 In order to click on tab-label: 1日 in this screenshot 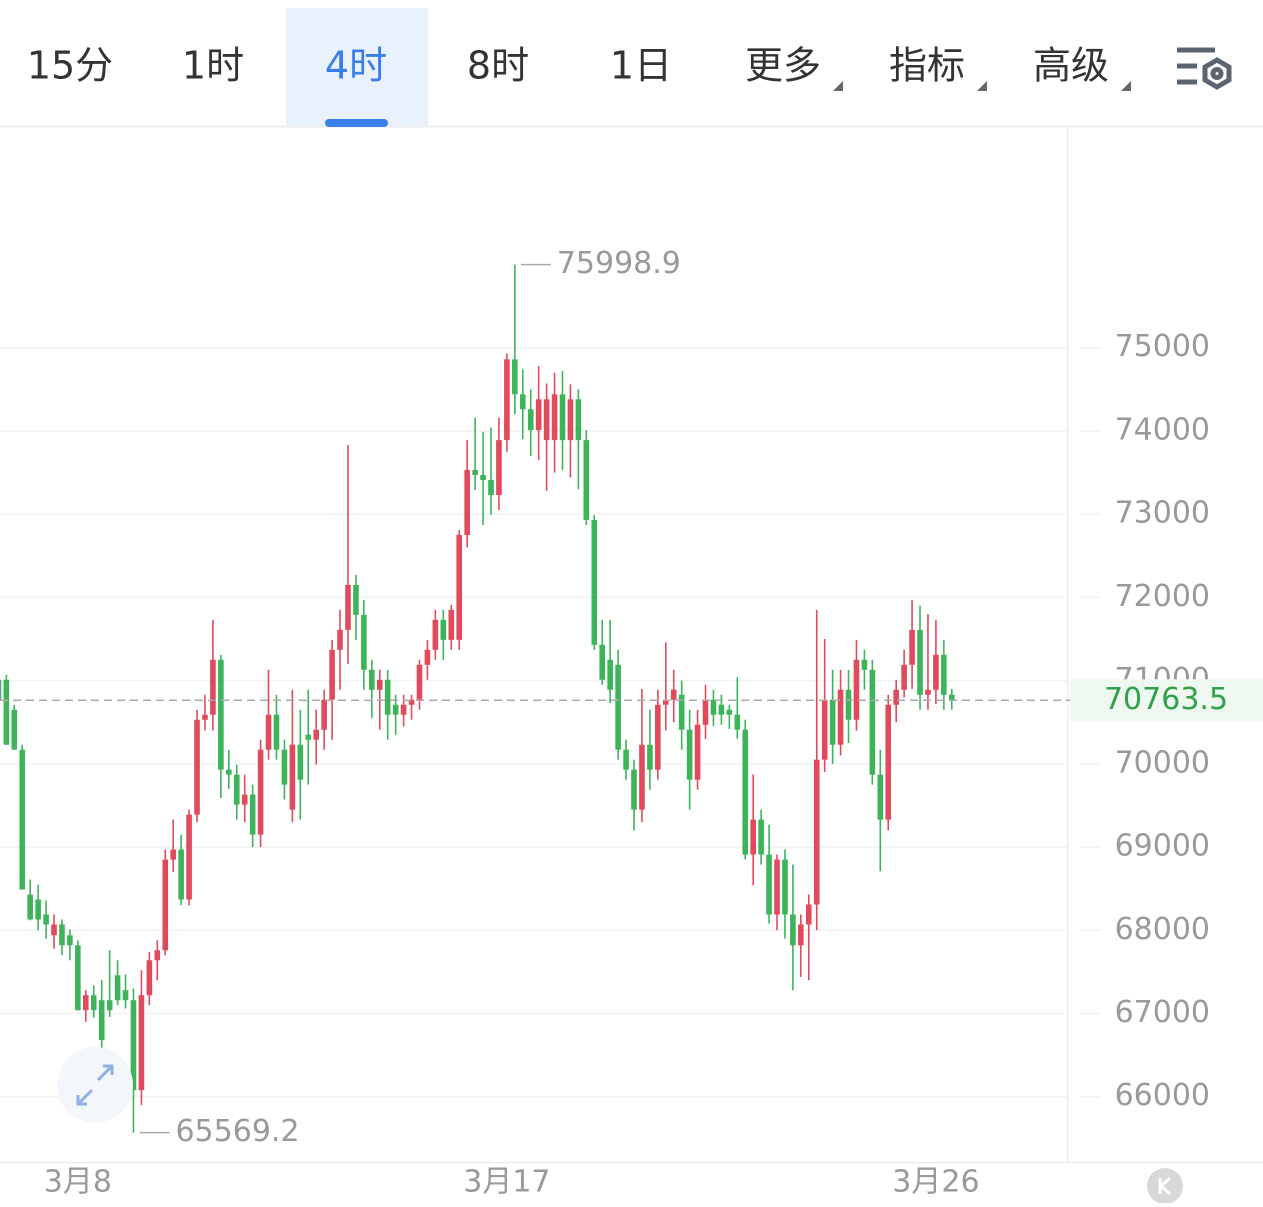, I will do `click(641, 66)`.